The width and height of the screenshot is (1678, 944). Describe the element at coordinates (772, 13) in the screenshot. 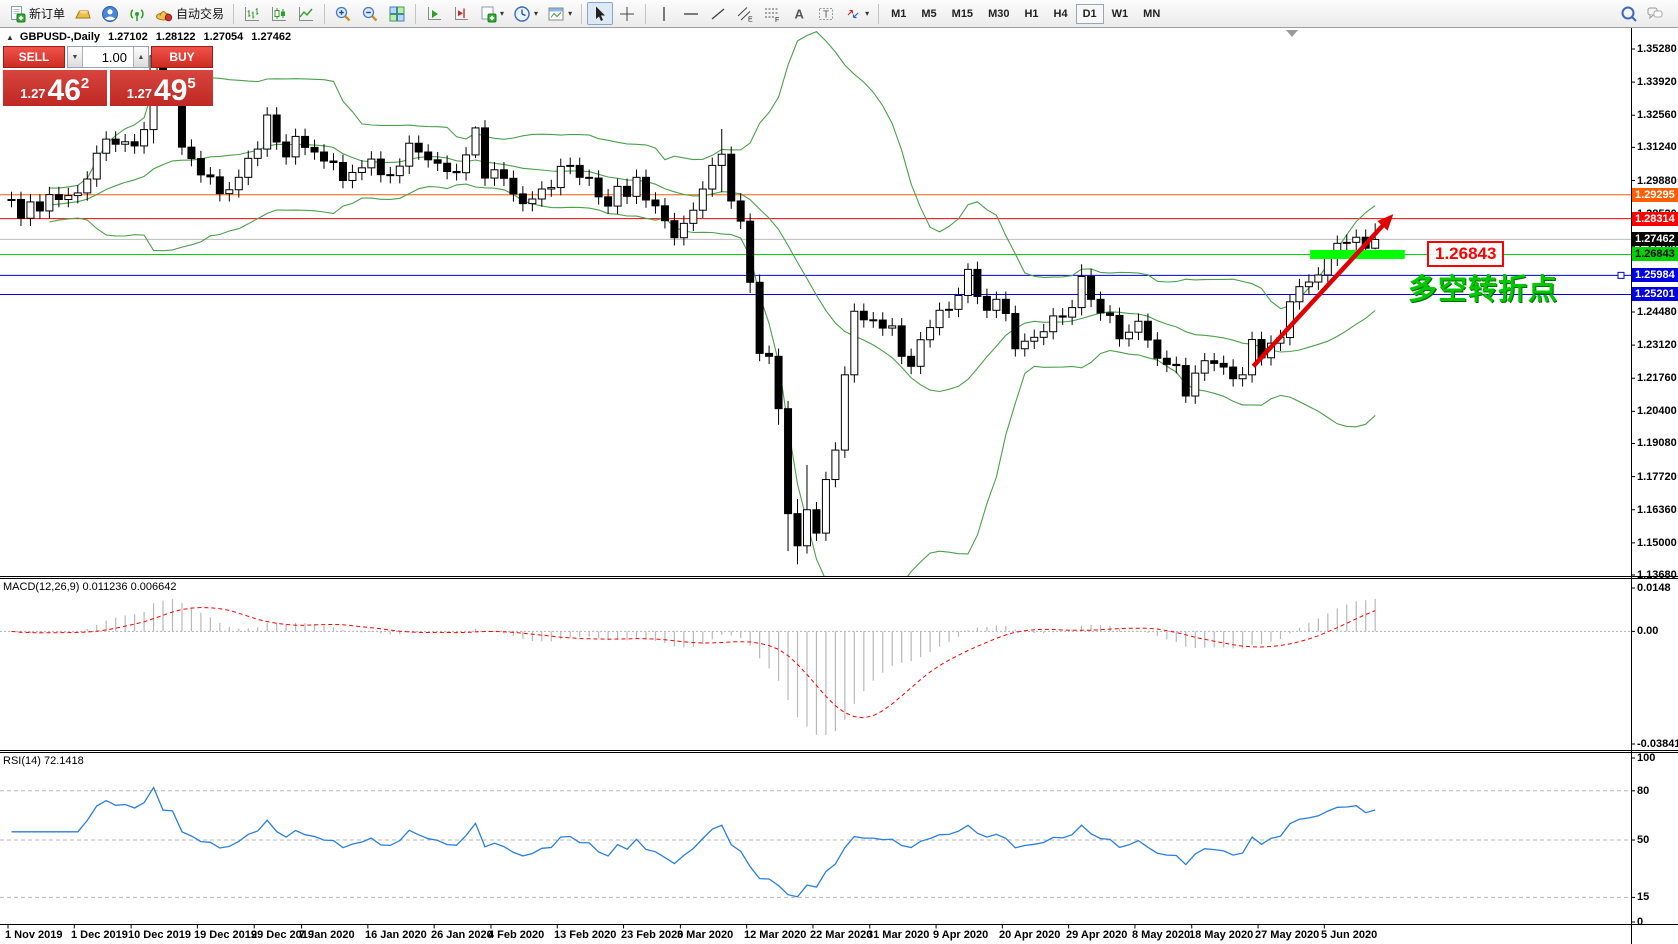

I see `fibonacci-tool-button: F` at that location.